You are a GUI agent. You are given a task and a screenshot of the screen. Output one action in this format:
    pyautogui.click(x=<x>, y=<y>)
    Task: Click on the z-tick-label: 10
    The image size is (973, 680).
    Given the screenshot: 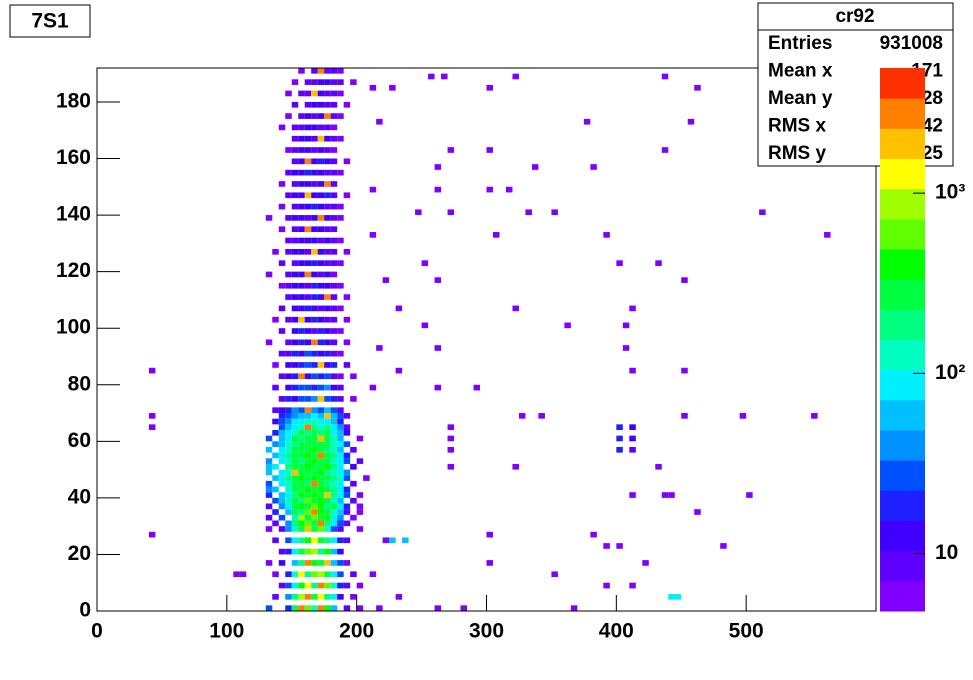 What is the action you would take?
    pyautogui.click(x=946, y=552)
    